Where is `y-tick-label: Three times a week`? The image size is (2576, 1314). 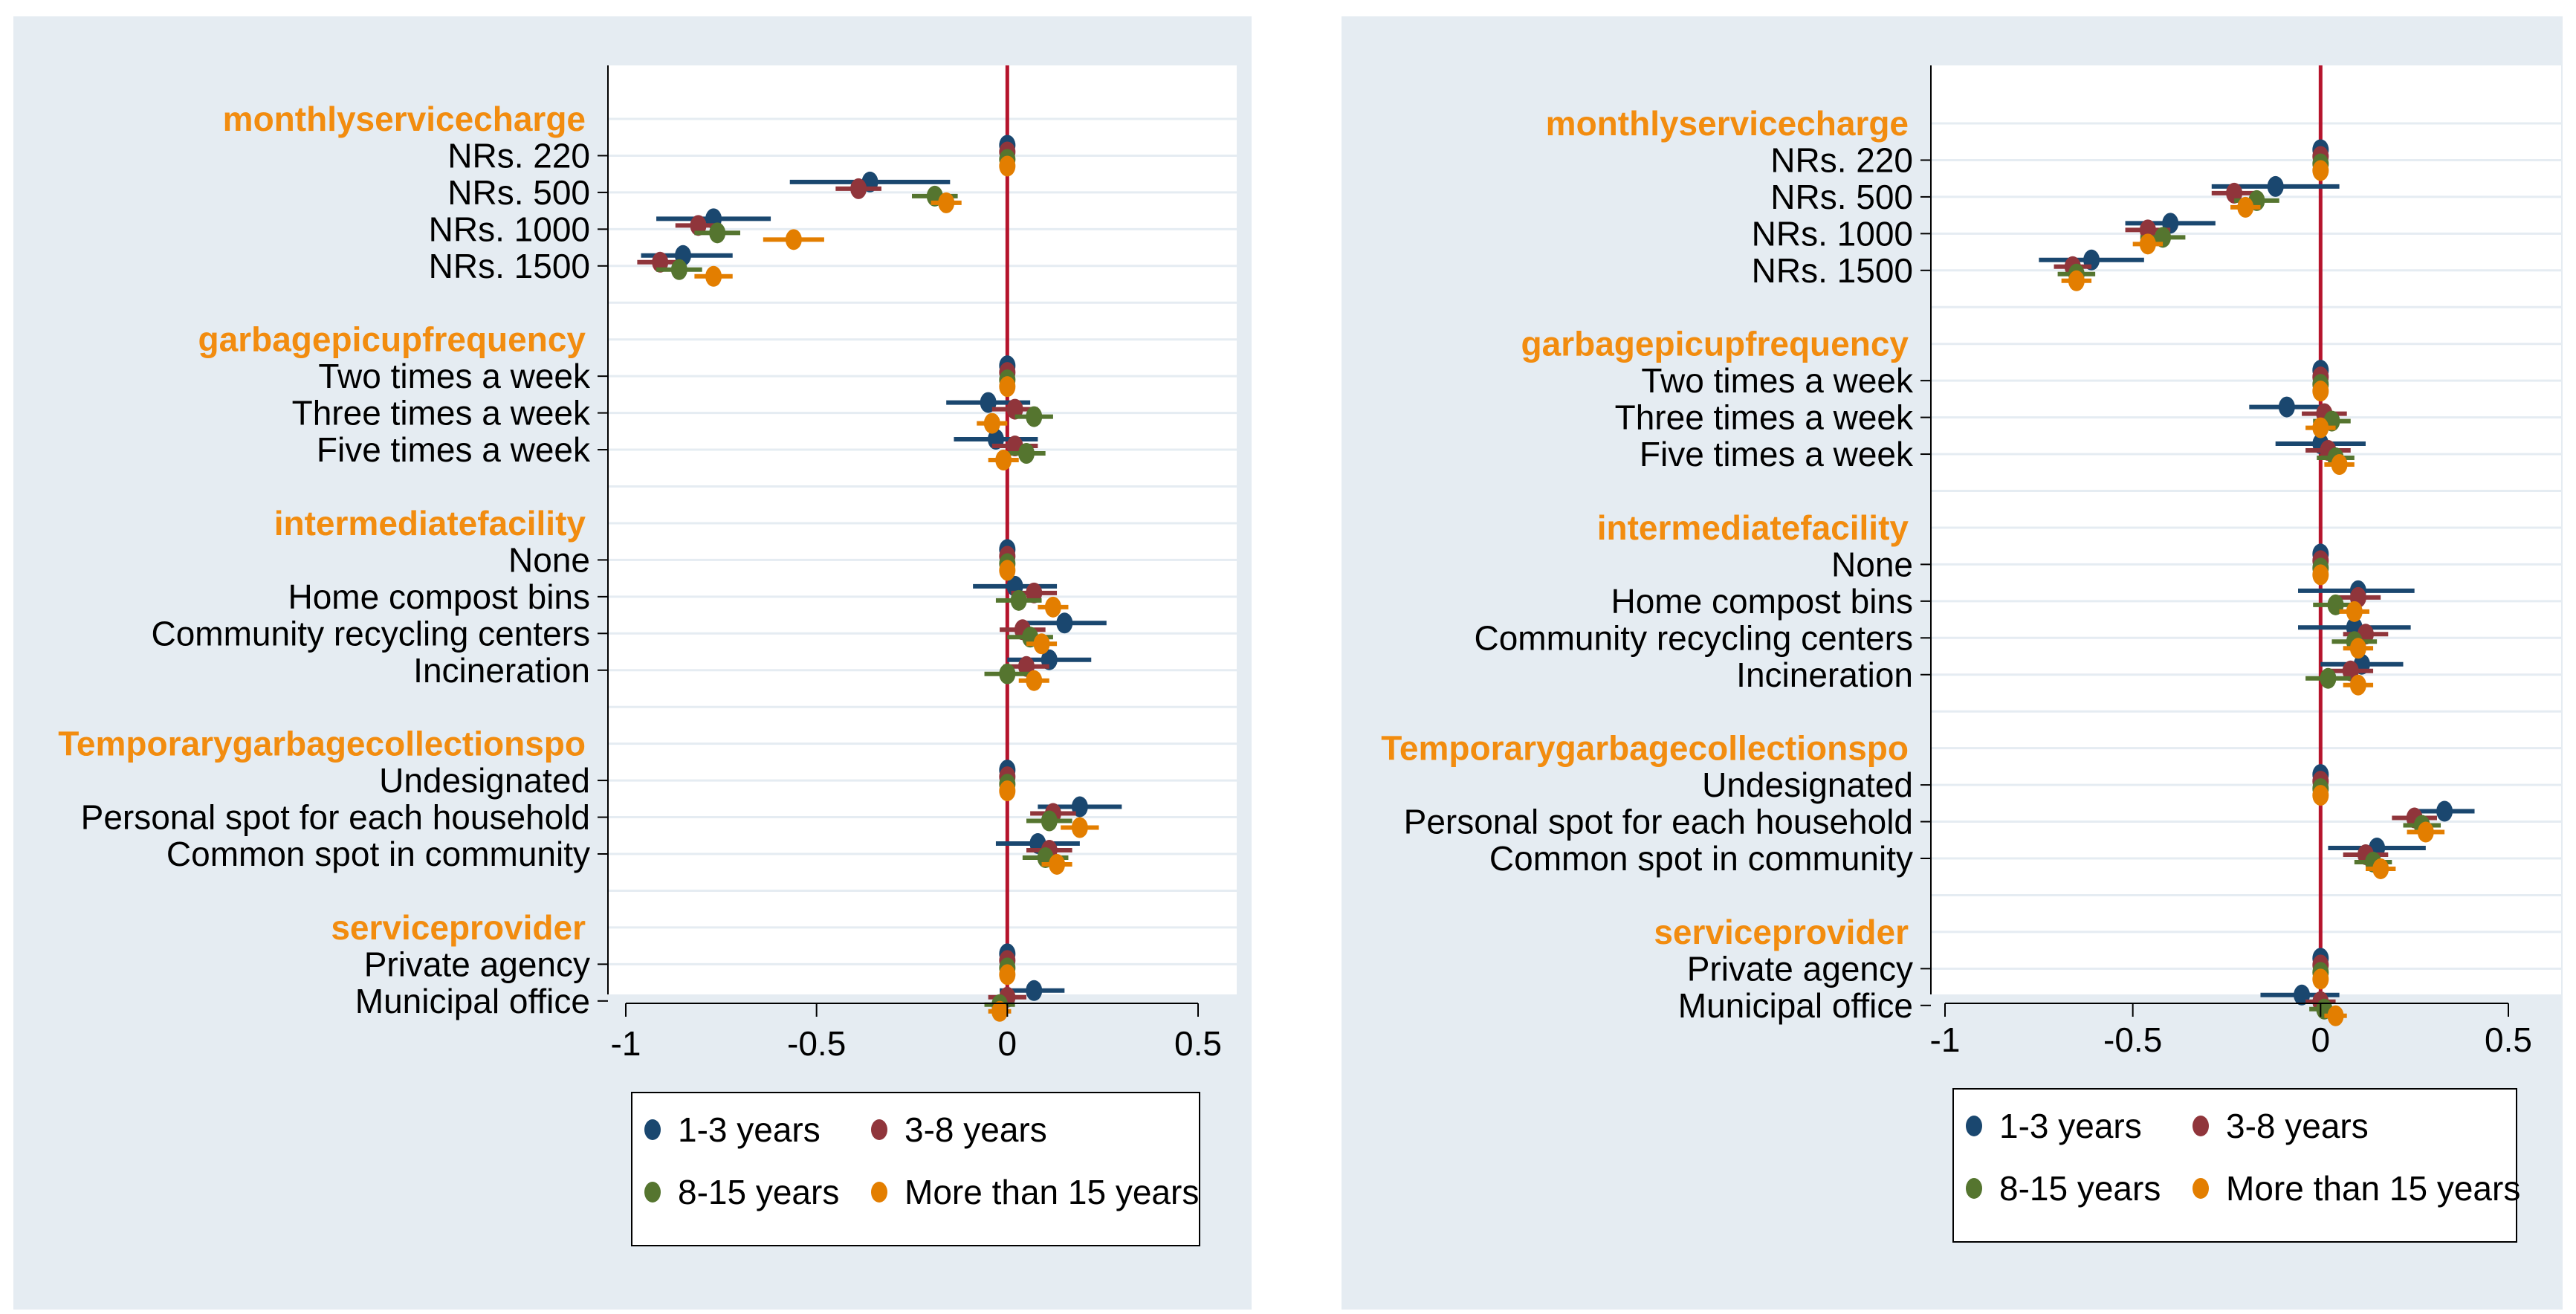
y-tick-label: Three times a week is located at coordinates (442, 413).